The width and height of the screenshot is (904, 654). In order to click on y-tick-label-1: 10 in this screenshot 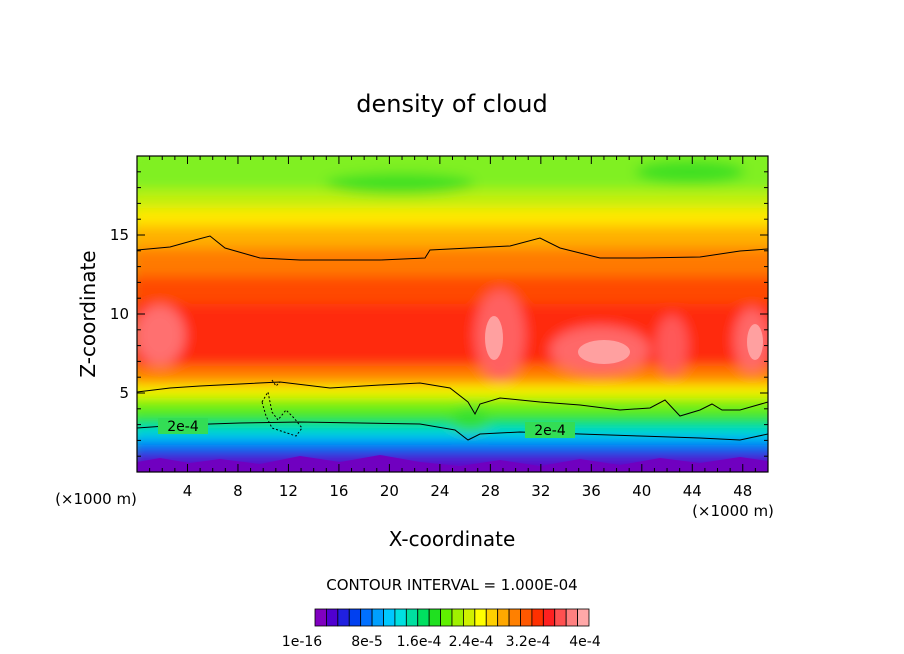, I will do `click(119, 314)`.